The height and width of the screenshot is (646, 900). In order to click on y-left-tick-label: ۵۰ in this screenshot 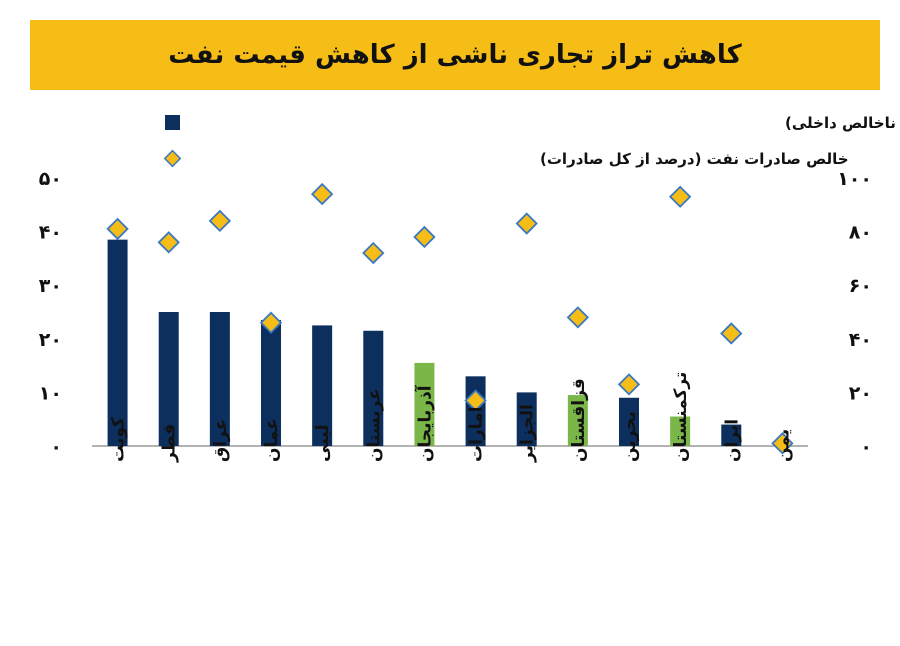, I will do `click(50, 179)`.